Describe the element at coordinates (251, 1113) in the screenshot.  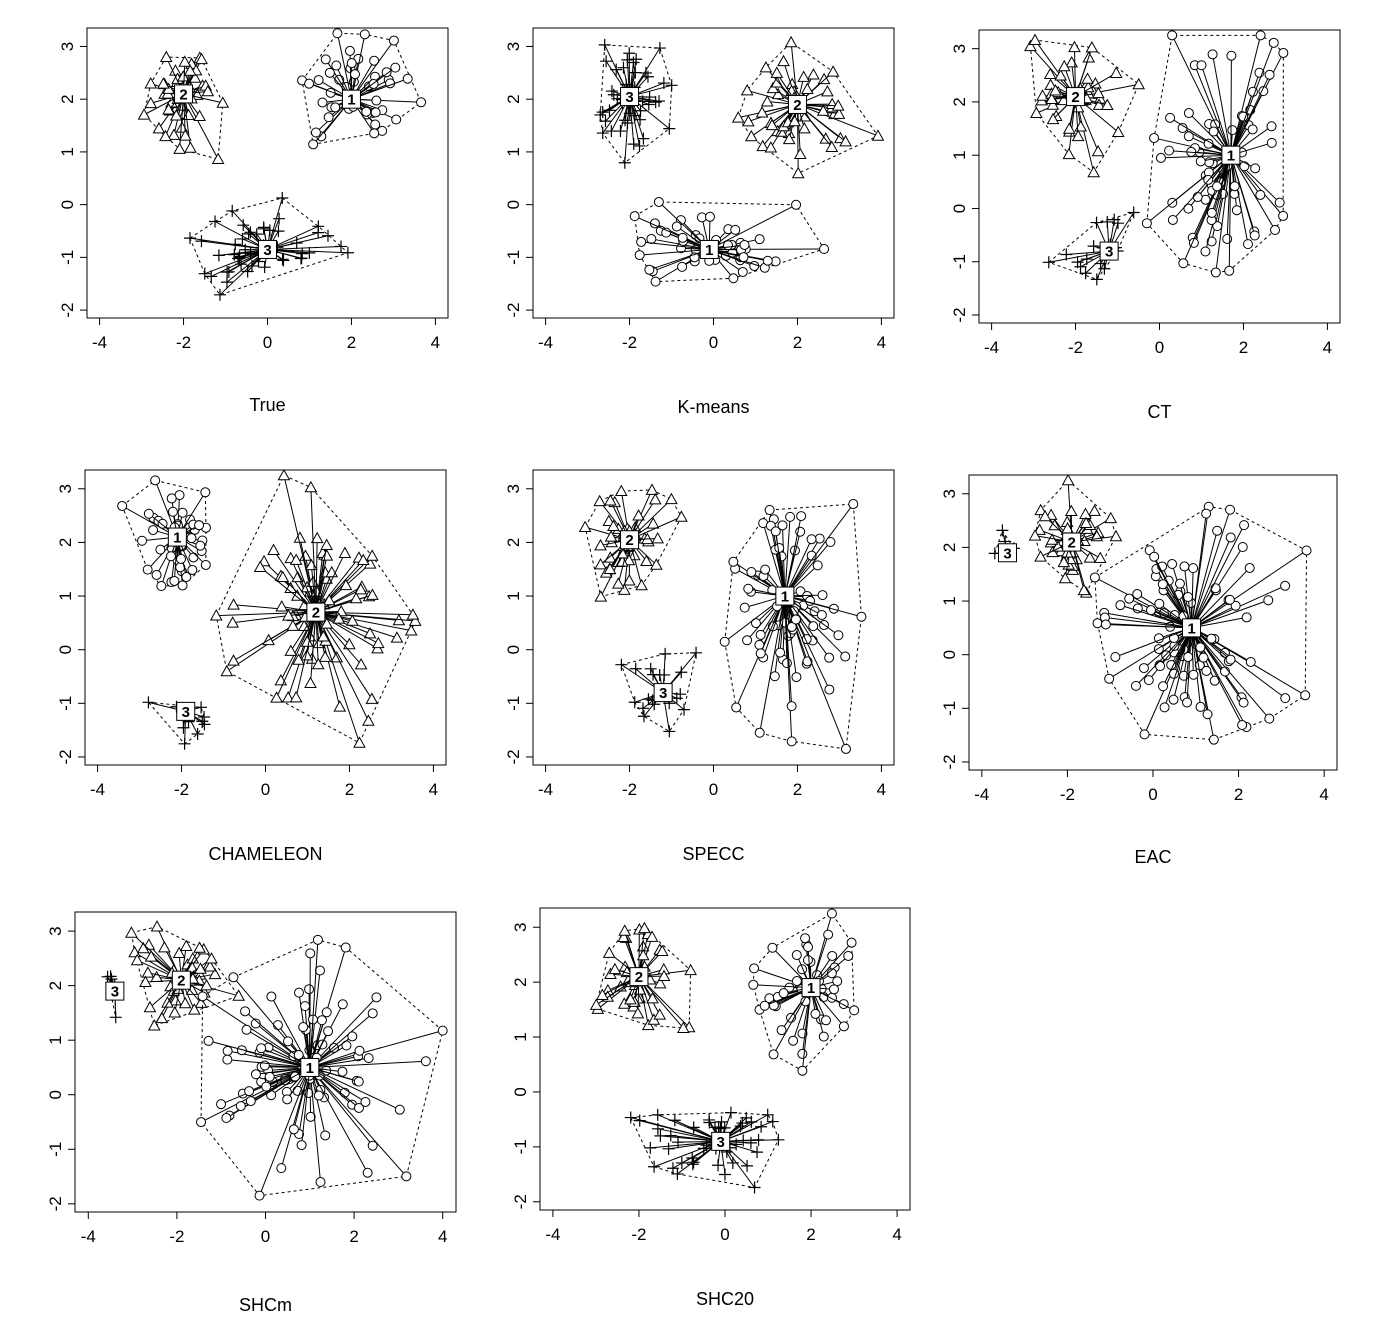
I see `panel-7: 2 3 1 -4 -2 0 2 4 -2 -1 0 1 2 3 SHCm` at that location.